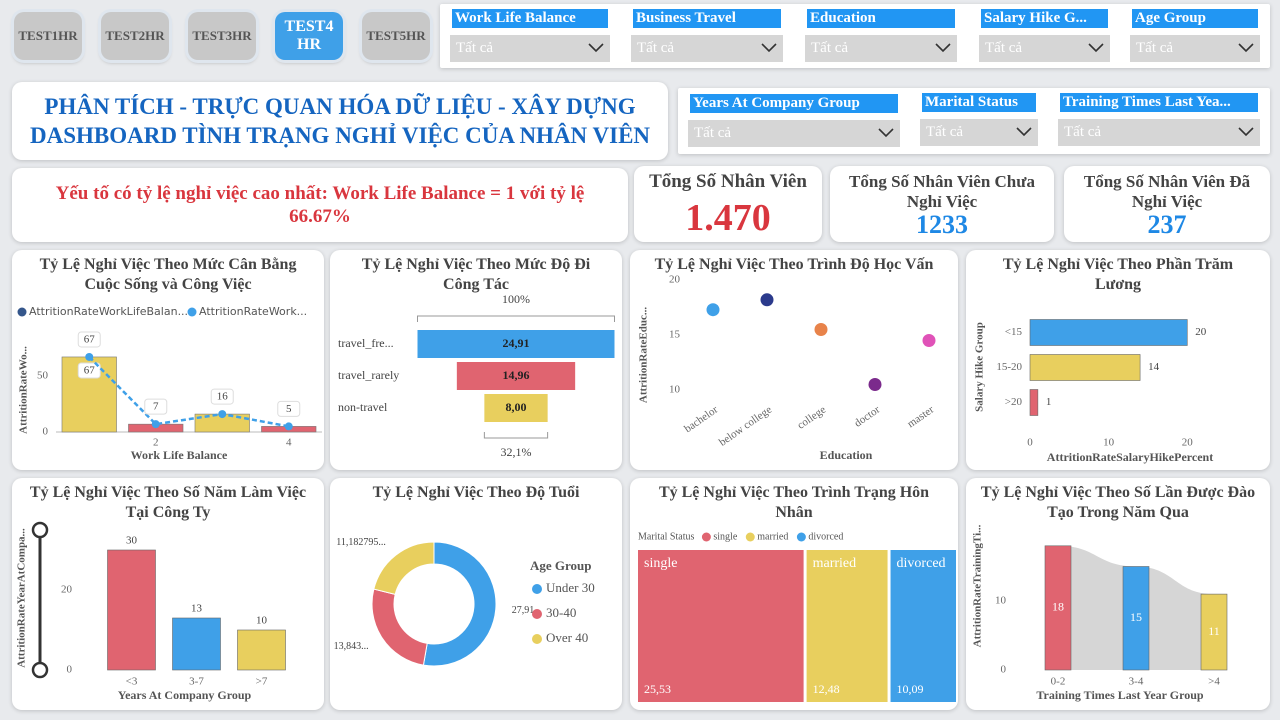 The width and height of the screenshot is (1280, 720). What do you see at coordinates (43, 376) in the screenshot?
I see `y-tick-label: 50` at bounding box center [43, 376].